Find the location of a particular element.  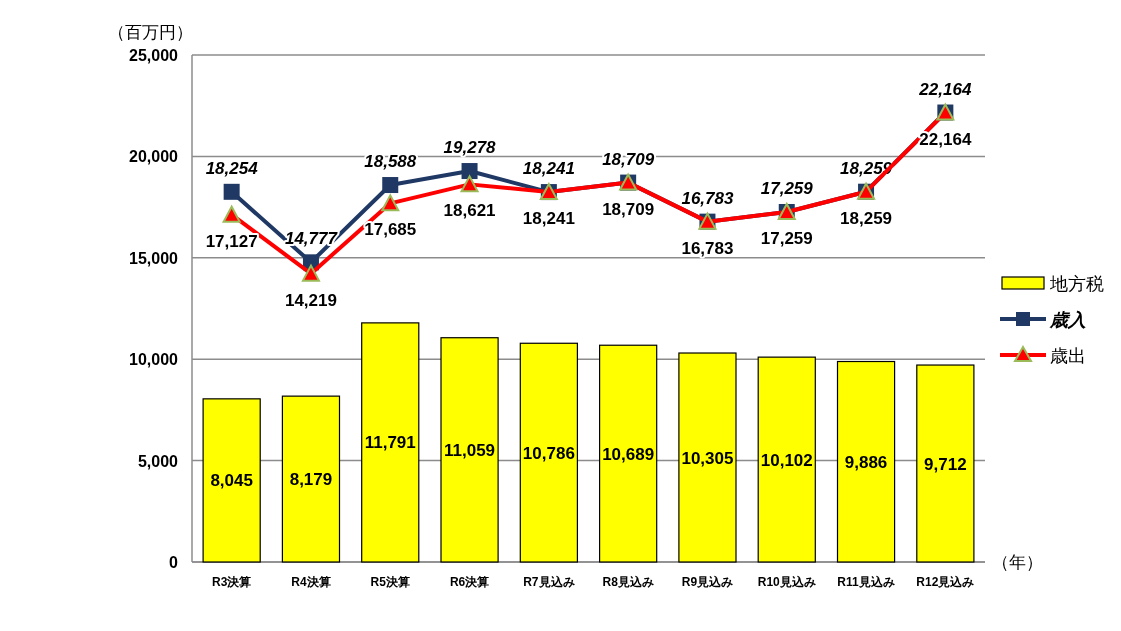

y-tick-label: 10,000 is located at coordinates (154, 360).